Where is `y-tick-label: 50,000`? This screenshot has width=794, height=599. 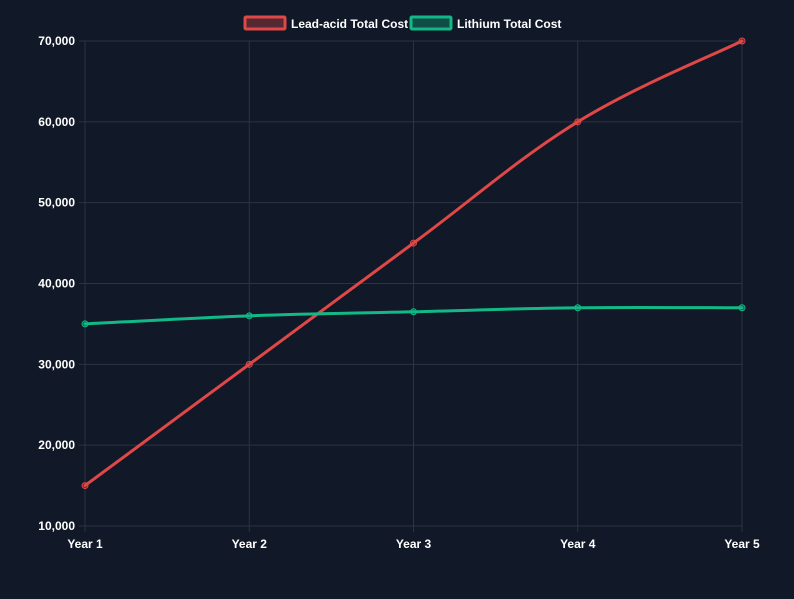
y-tick-label: 50,000 is located at coordinates (56, 203).